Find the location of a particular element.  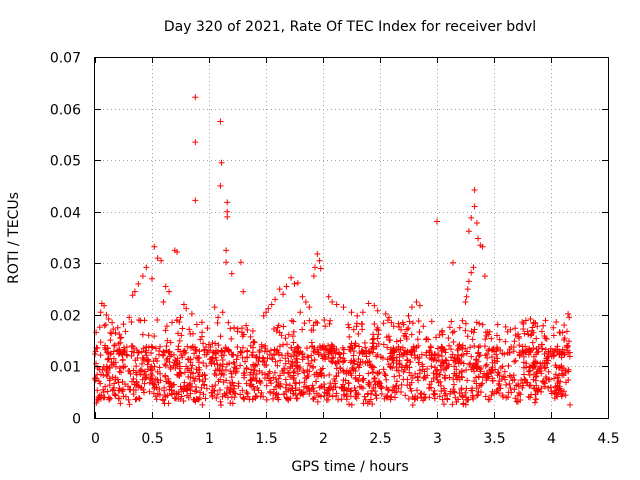

y-tick-label: 0.07 is located at coordinates (65, 59).